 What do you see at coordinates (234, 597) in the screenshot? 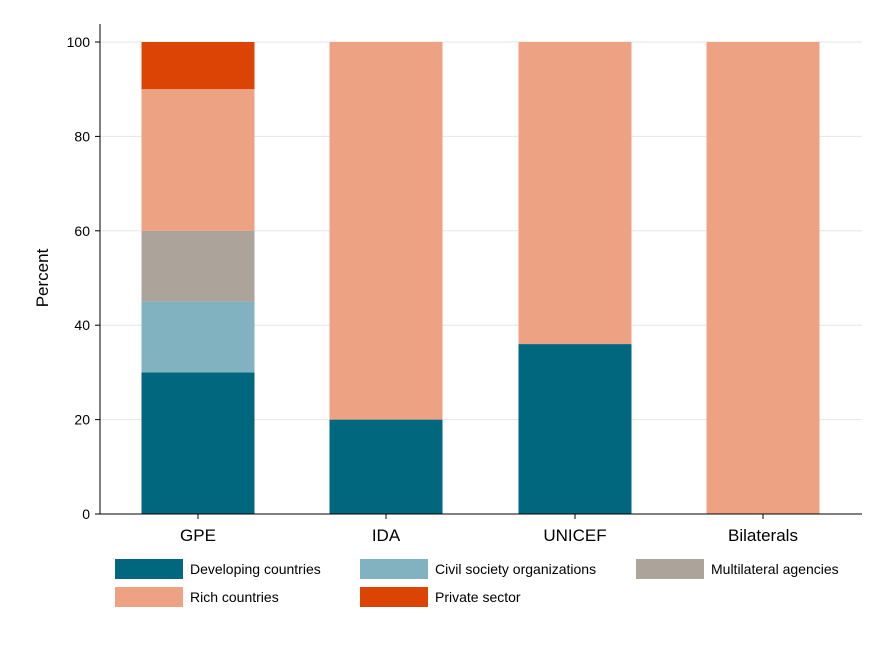
I see `legend-label-rich-countries: Rich countries` at bounding box center [234, 597].